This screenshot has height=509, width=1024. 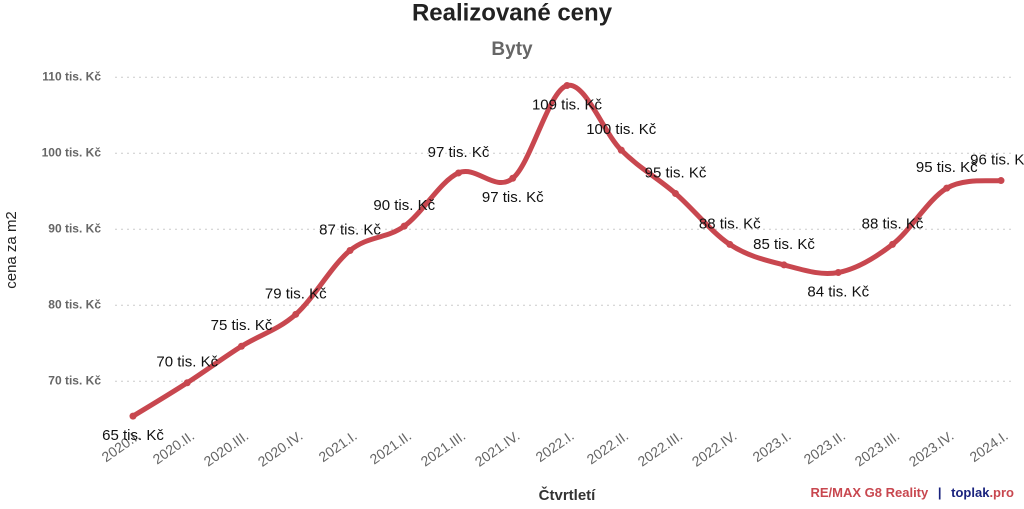 What do you see at coordinates (621, 129) in the screenshot?
I see `value-label: 100 tis. Kč` at bounding box center [621, 129].